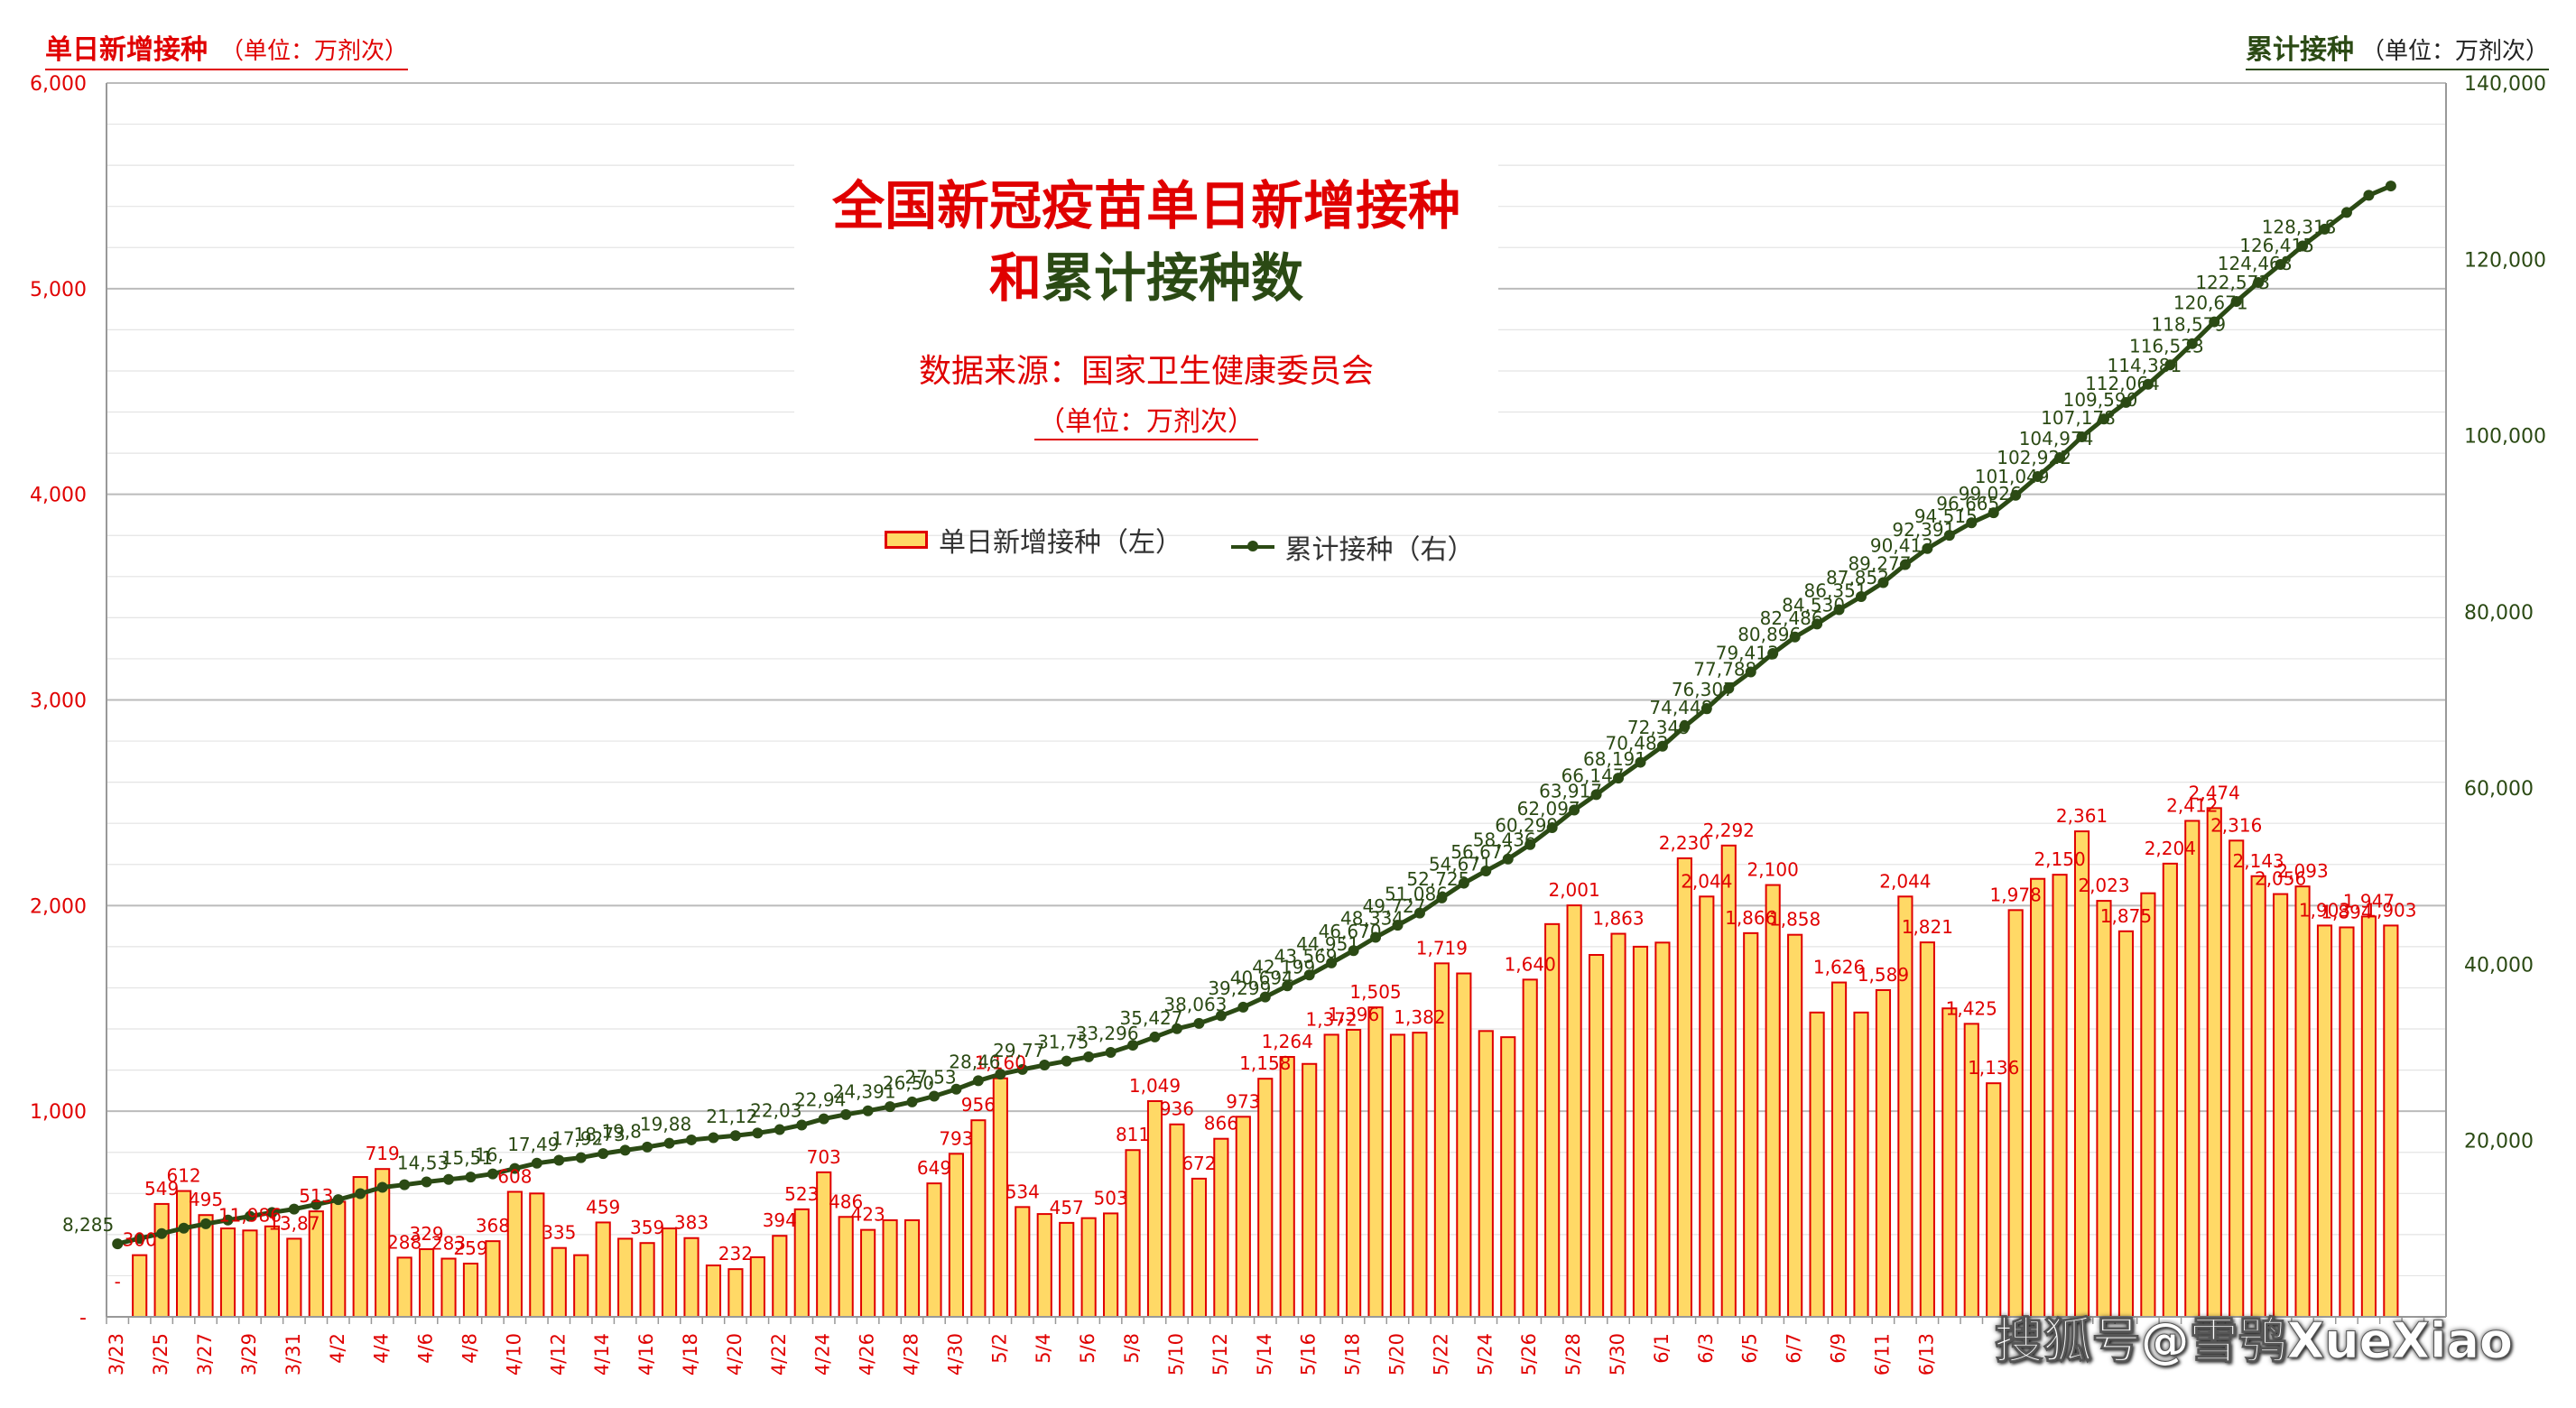 The height and width of the screenshot is (1408, 2576). Describe the element at coordinates (382, 1348) in the screenshot. I see `x-tick-label: 4/4` at that location.